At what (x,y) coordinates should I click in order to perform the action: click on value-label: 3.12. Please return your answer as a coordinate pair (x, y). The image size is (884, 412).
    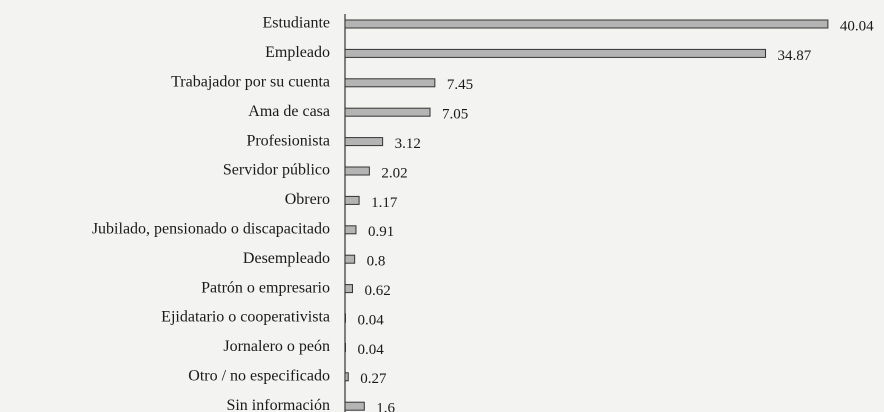
    Looking at the image, I should click on (408, 144).